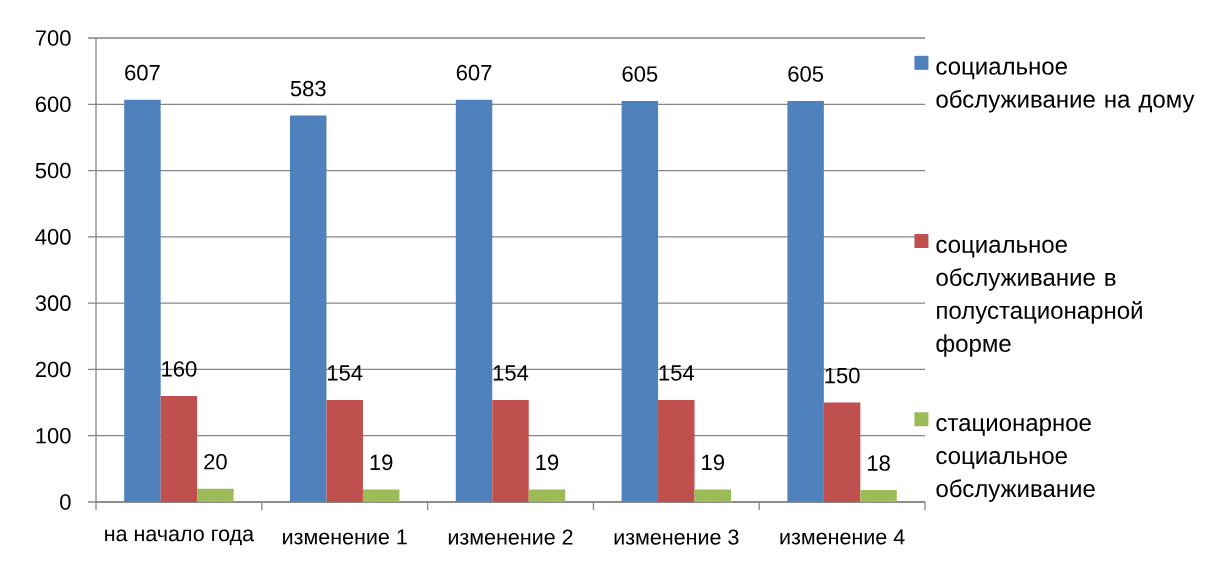 Image resolution: width=1213 pixels, height=578 pixels. What do you see at coordinates (510, 537) in the screenshot?
I see `x-tick-label: изменение 2` at bounding box center [510, 537].